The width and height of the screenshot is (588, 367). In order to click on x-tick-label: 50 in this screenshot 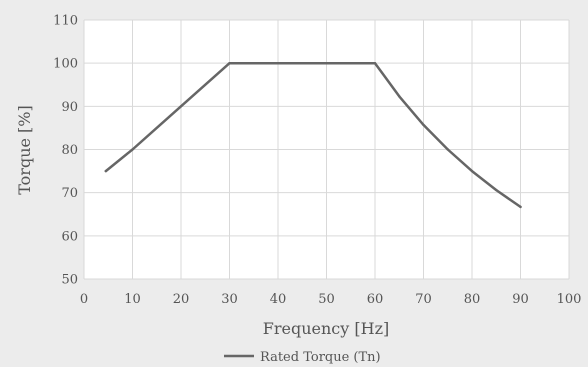, I will do `click(326, 299)`.